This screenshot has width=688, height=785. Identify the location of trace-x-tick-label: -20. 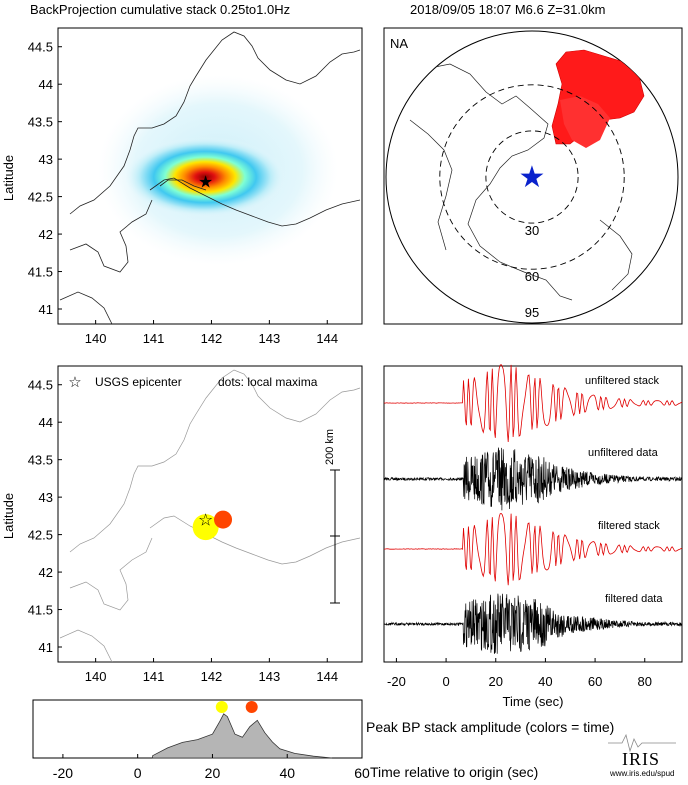
(396, 681).